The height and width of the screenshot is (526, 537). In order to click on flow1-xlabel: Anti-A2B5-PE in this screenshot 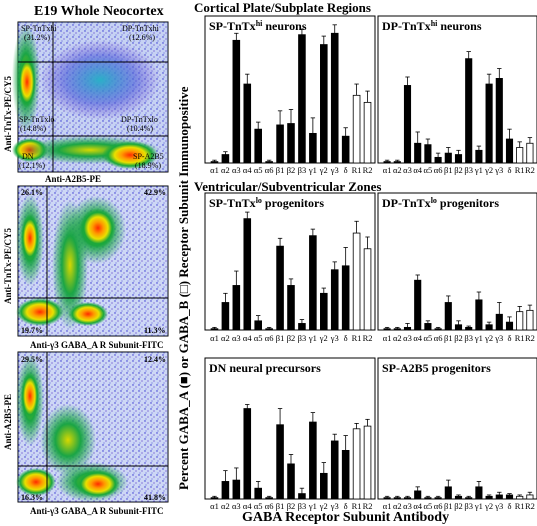, I will do `click(73, 179)`.